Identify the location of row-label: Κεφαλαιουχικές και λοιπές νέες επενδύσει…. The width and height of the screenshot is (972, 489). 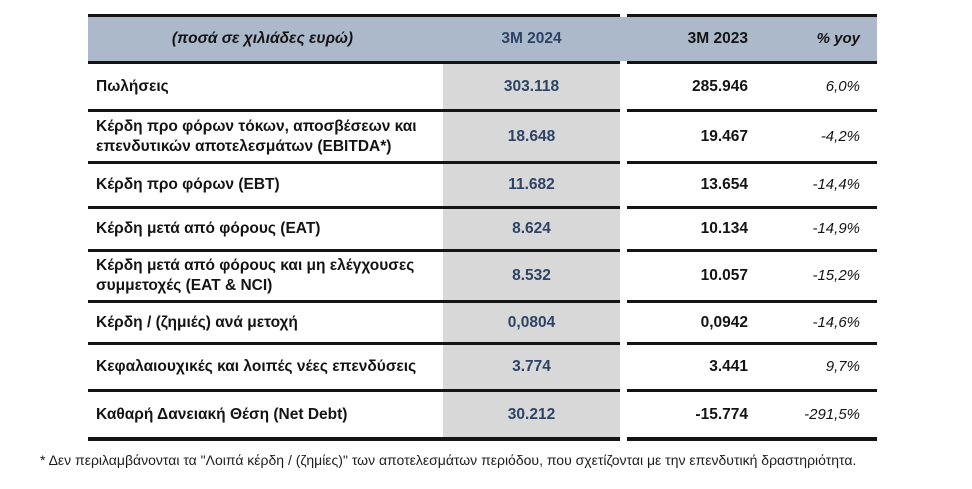
(265, 368).